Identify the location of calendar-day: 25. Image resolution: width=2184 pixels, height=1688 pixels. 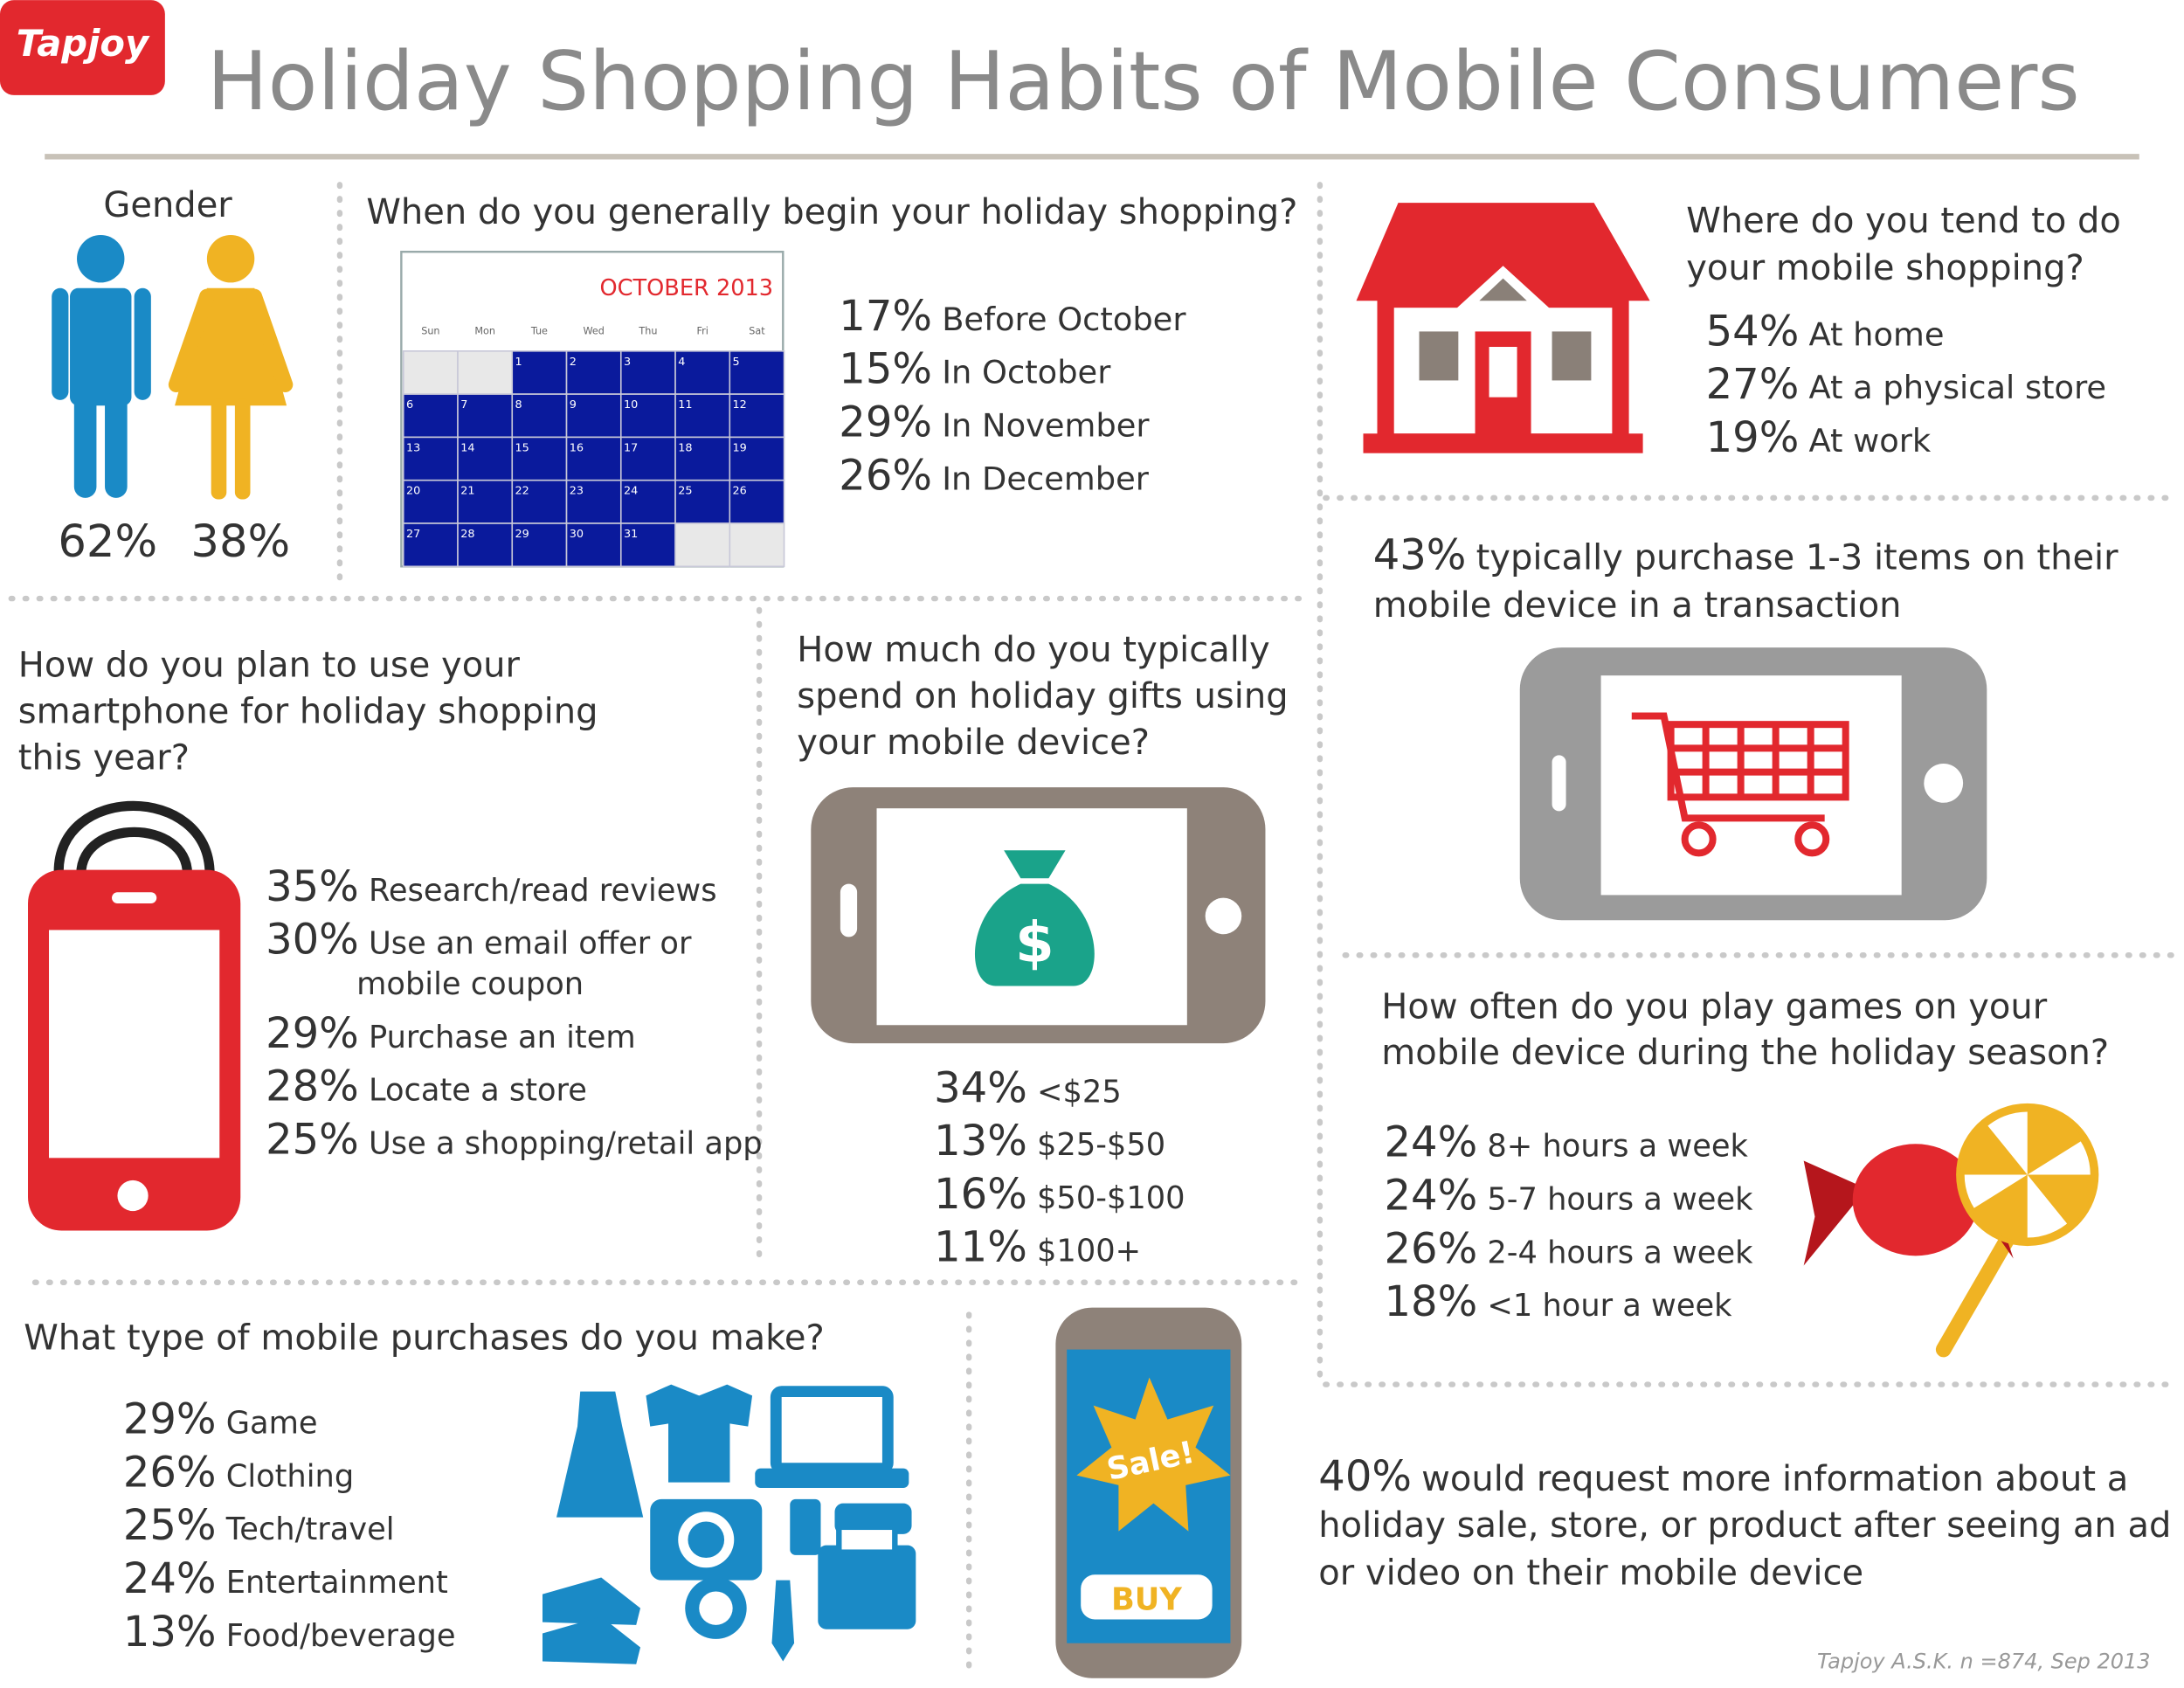
(685, 491).